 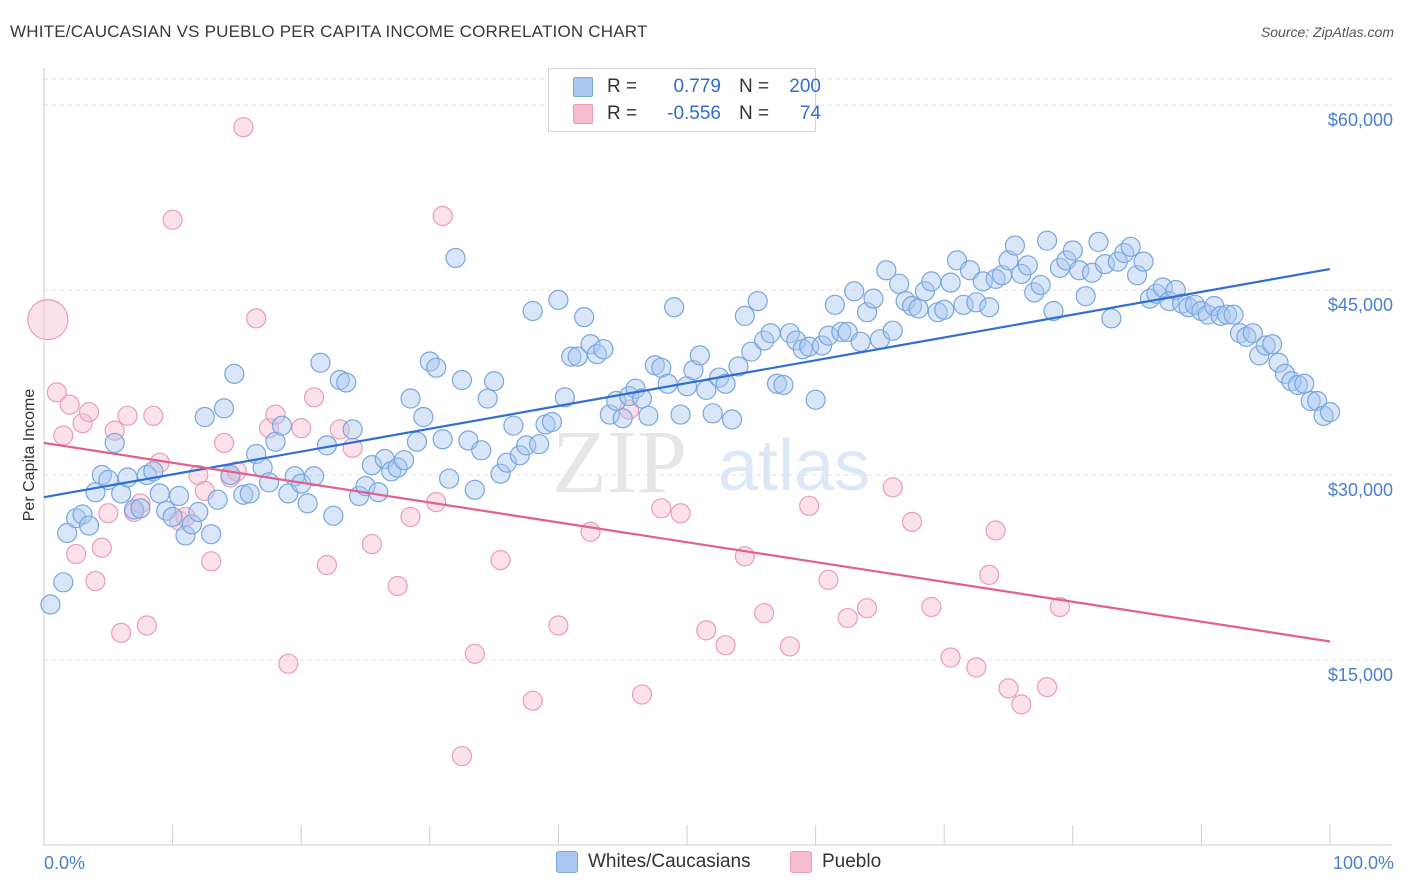 I want to click on series-legend-pueblo: Pueblo, so click(x=835, y=862).